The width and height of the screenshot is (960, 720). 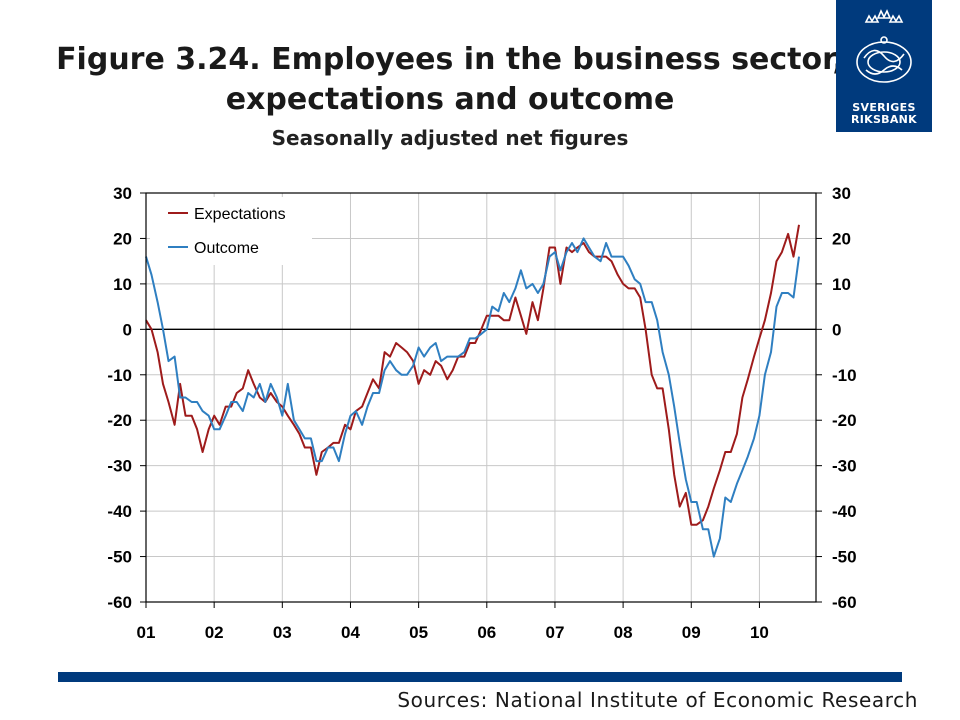 I want to click on x-tick-label: 03, so click(x=282, y=632).